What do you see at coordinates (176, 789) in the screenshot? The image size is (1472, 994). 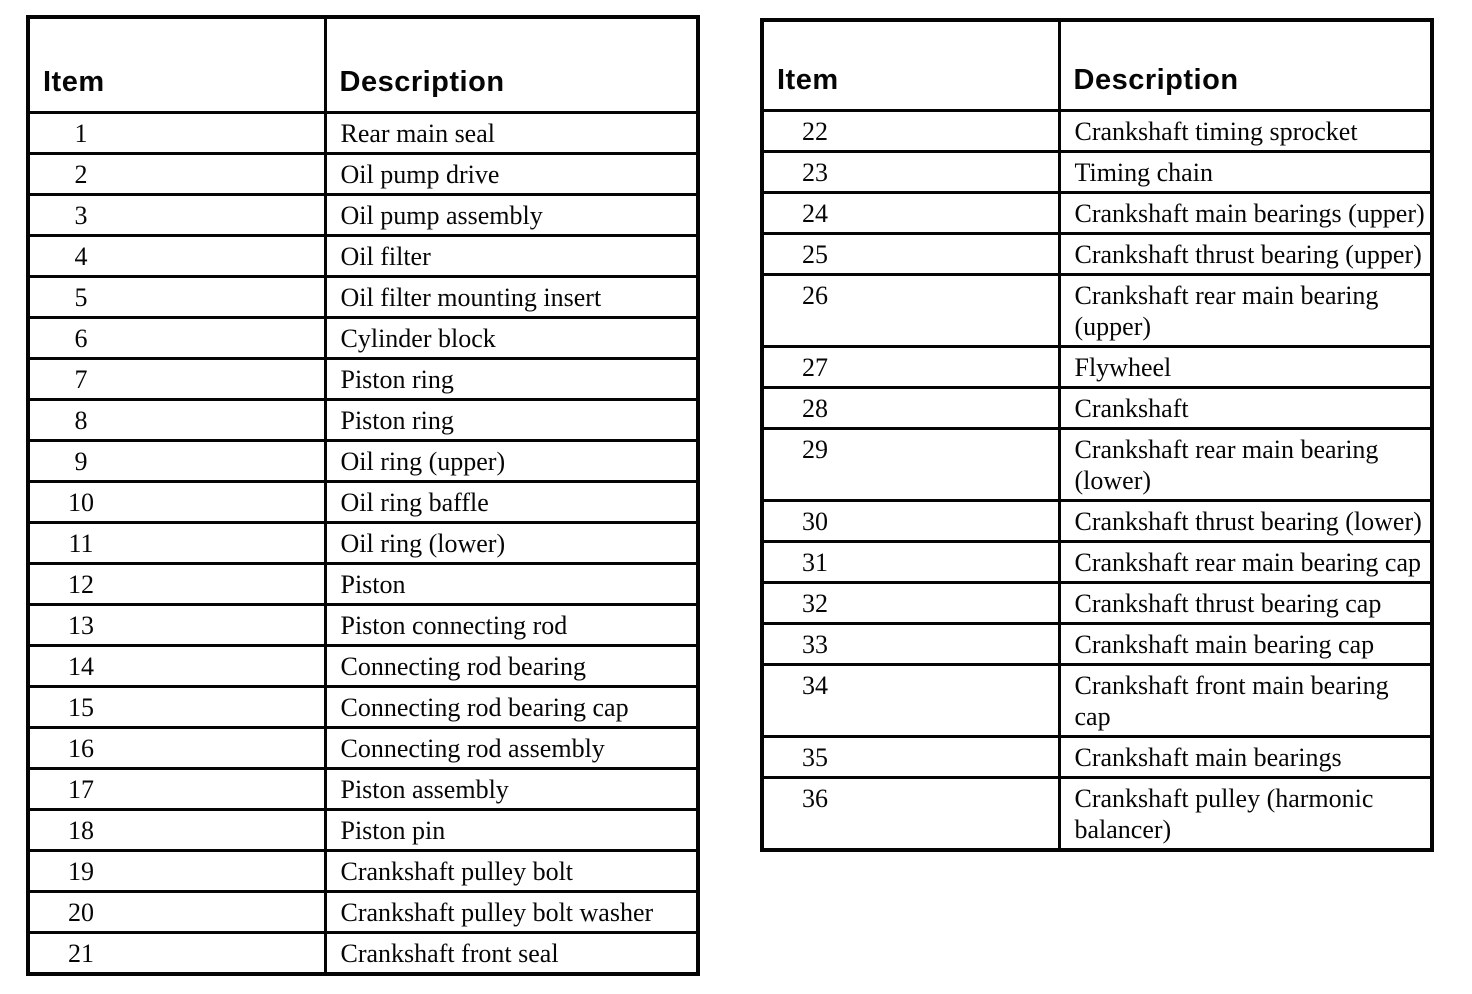 I see `item-cell: 17` at bounding box center [176, 789].